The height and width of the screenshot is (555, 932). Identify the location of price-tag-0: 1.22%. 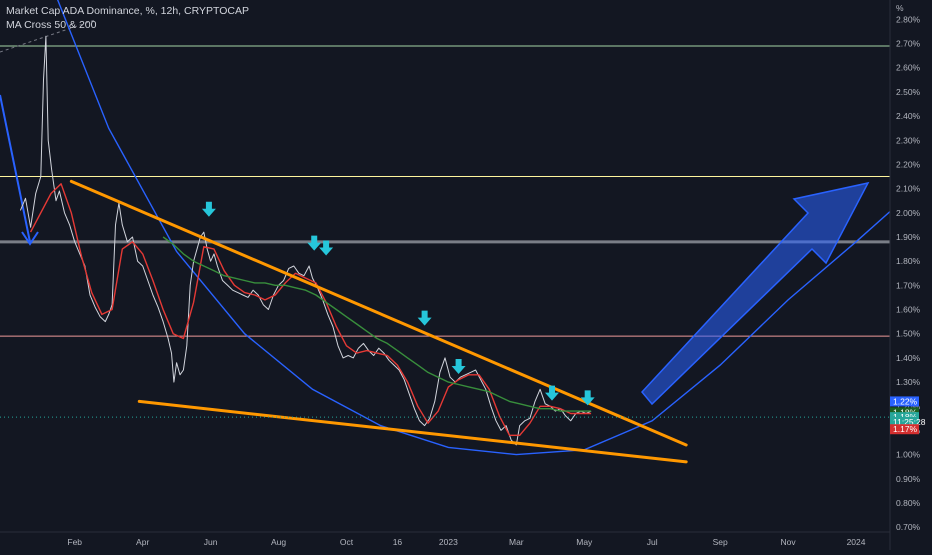
(905, 401).